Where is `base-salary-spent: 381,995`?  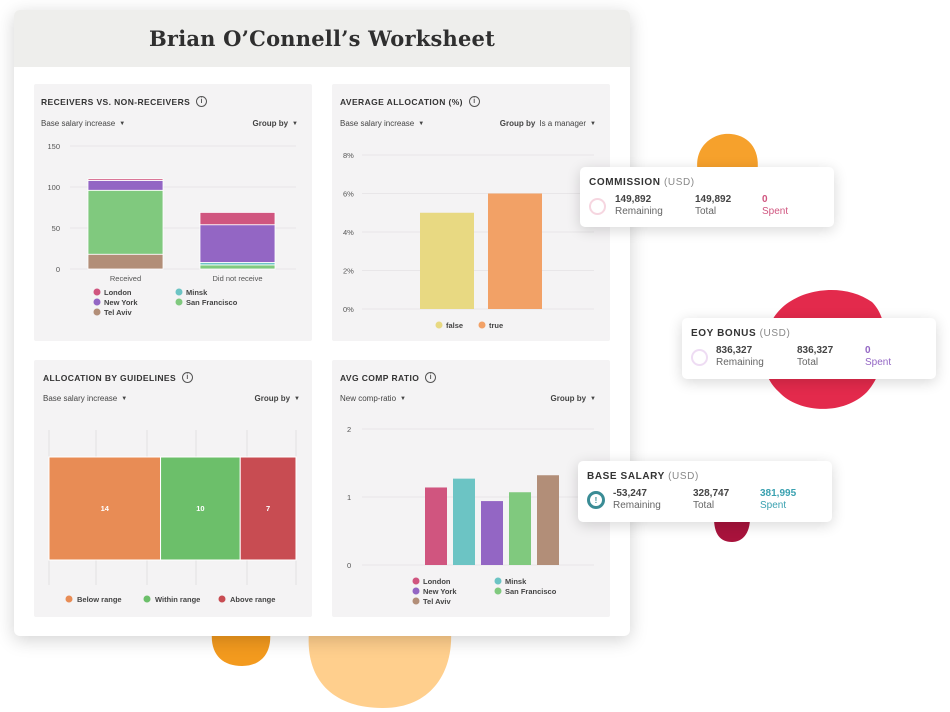
base-salary-spent: 381,995 is located at coordinates (778, 493).